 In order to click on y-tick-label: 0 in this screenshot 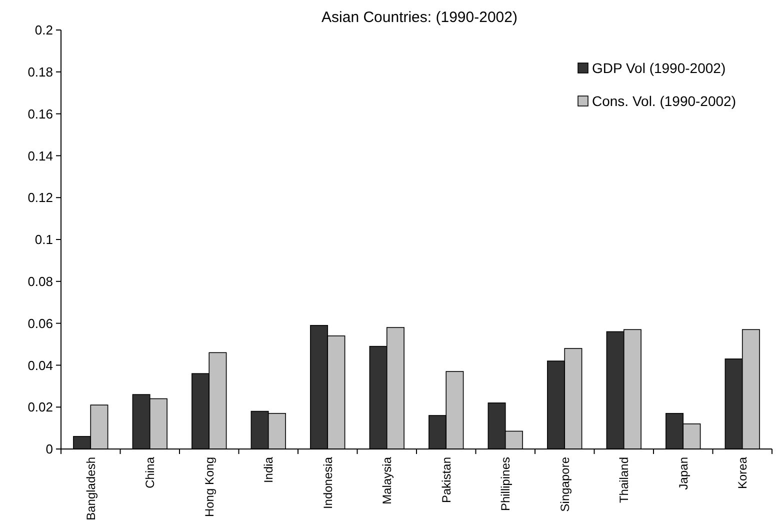, I will do `click(49, 449)`.